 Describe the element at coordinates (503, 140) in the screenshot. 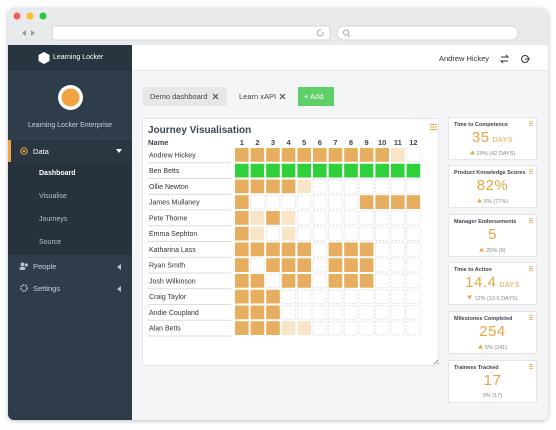

I see `unit: DAYS` at that location.